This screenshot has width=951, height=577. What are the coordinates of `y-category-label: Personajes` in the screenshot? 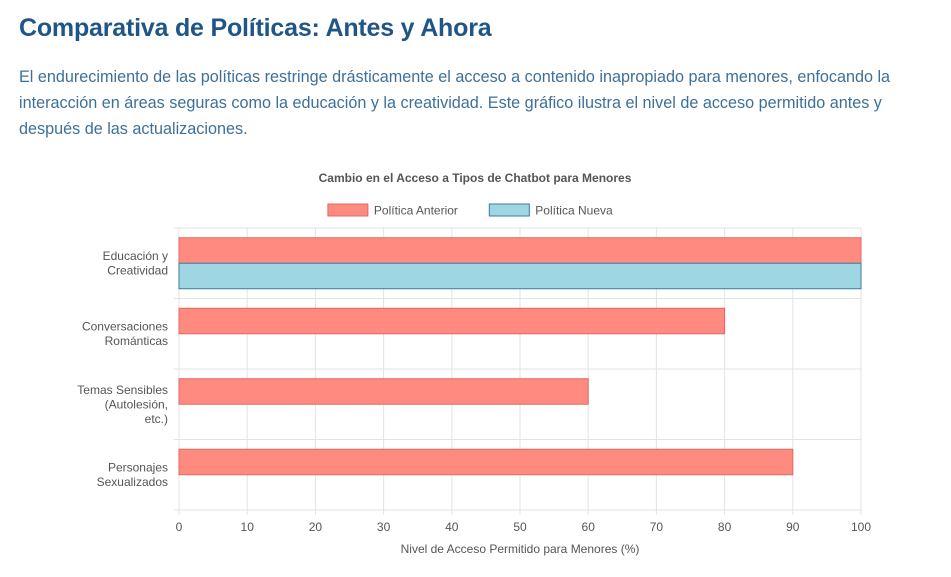 It's located at (138, 468).